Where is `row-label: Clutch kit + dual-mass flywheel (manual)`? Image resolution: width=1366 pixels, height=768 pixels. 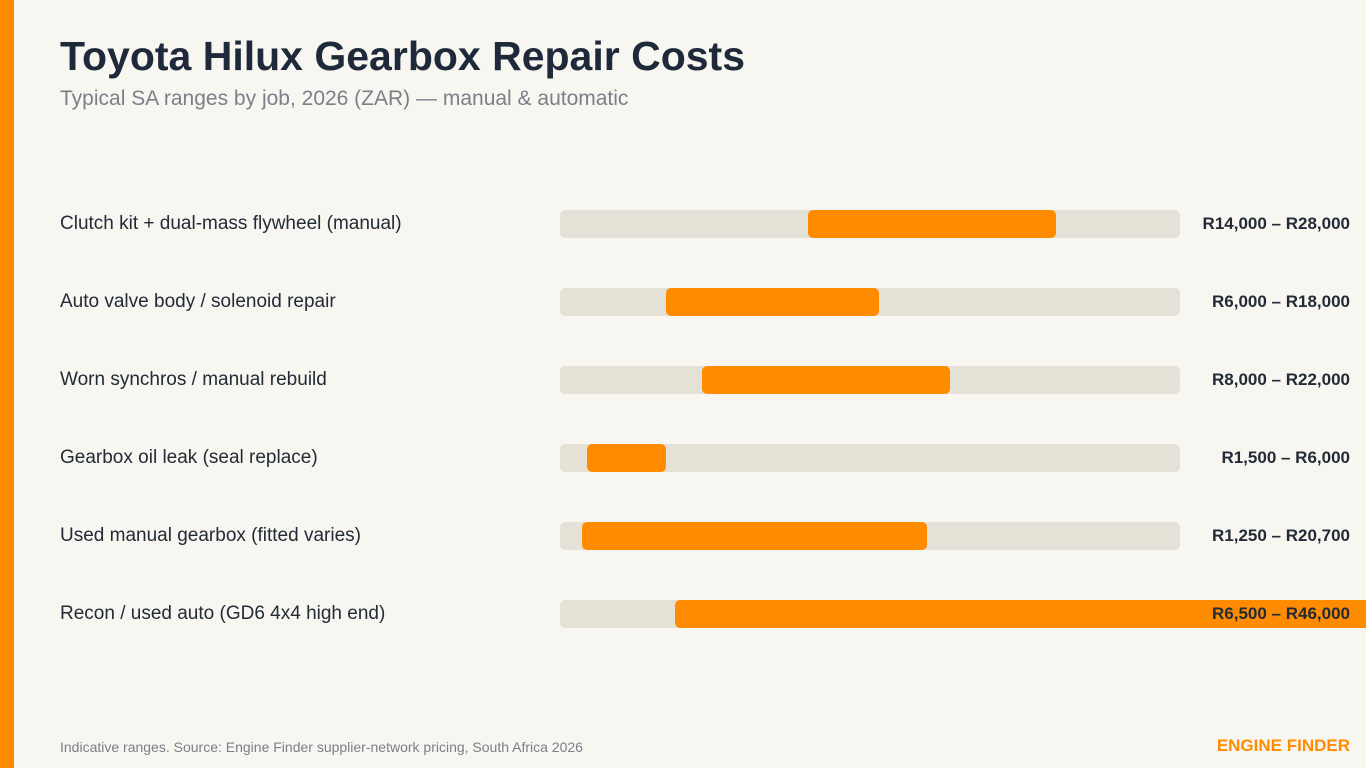 row-label: Clutch kit + dual-mass flywheel (manual) is located at coordinates (231, 223).